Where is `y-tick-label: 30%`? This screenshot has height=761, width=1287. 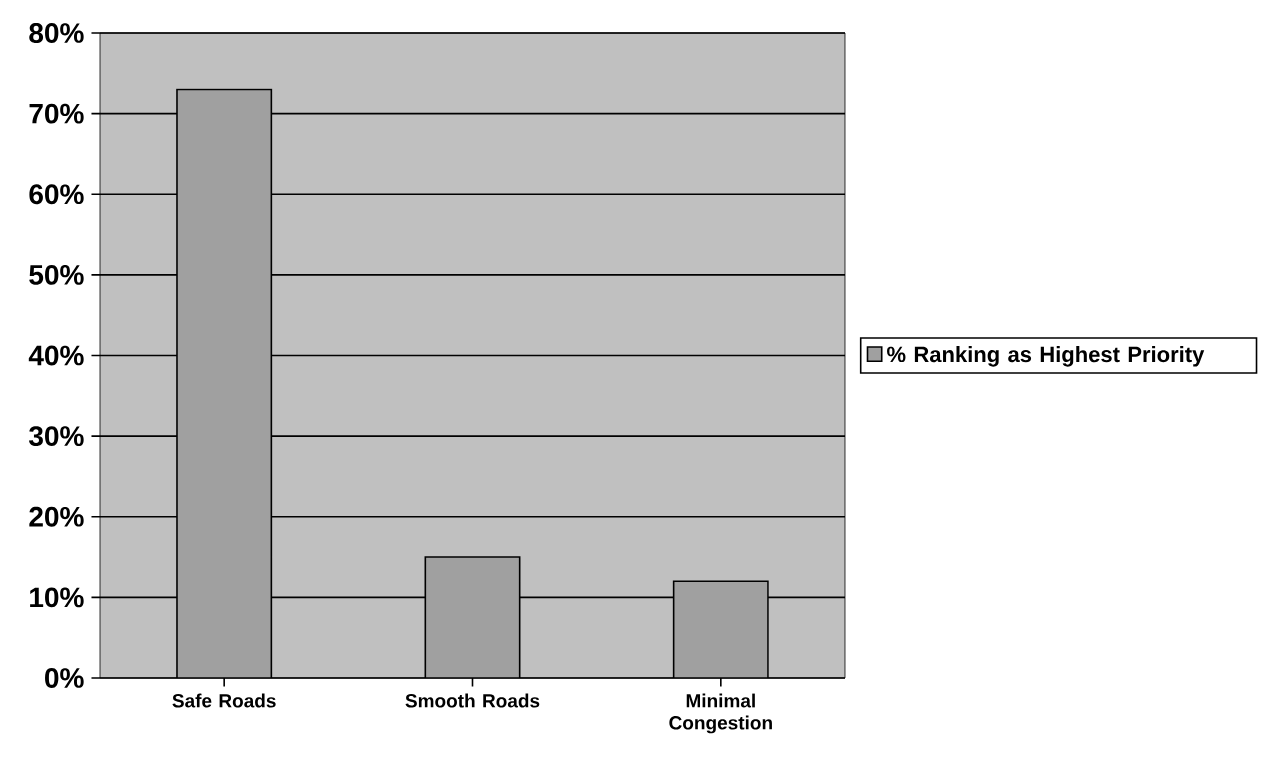
y-tick-label: 30% is located at coordinates (56, 436).